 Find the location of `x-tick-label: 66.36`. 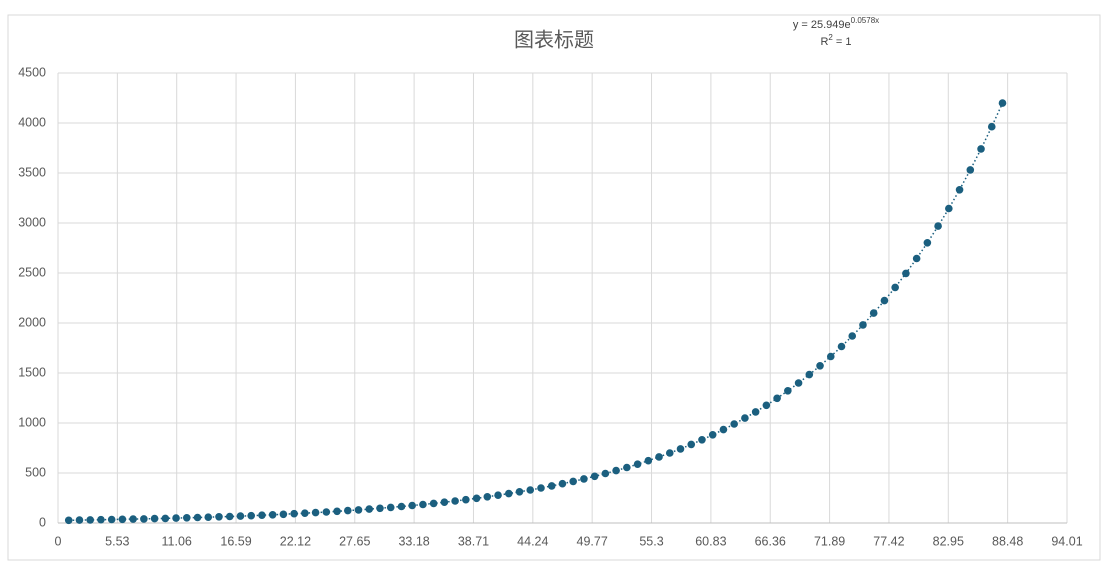

x-tick-label: 66.36 is located at coordinates (770, 541).